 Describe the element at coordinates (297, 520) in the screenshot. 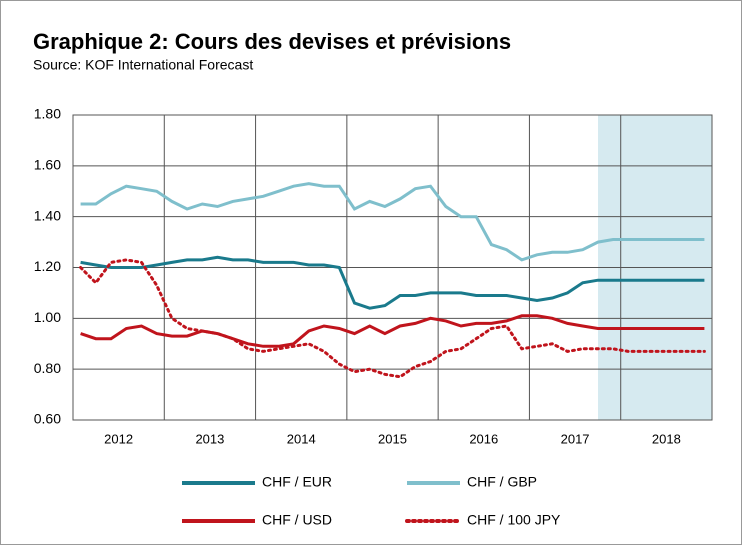

I see `legend-label: CHF / USD` at that location.